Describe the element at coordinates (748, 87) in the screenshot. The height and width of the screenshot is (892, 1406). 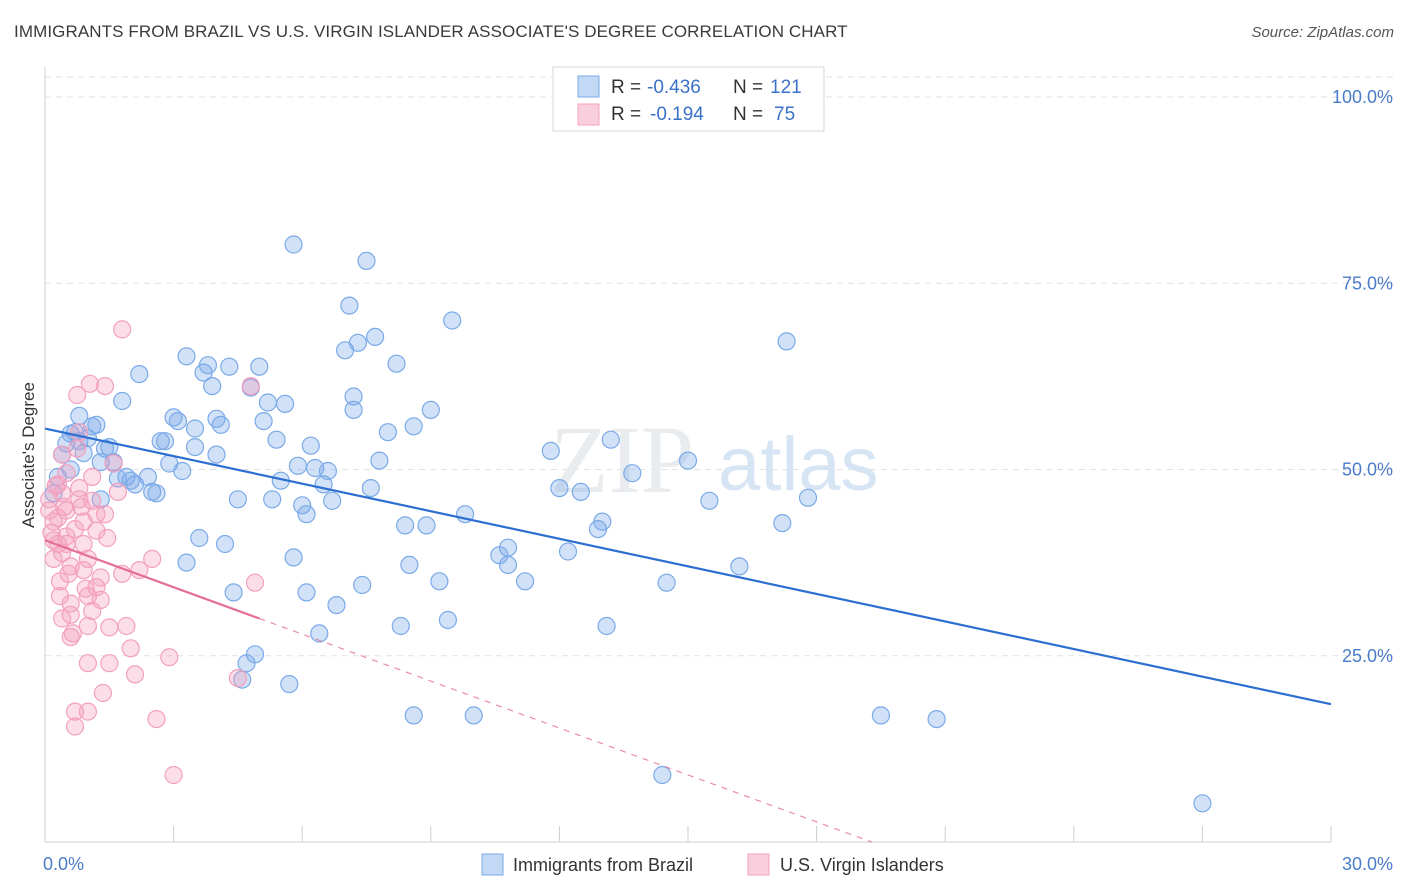
I see `stats-n-label-1: N =` at that location.